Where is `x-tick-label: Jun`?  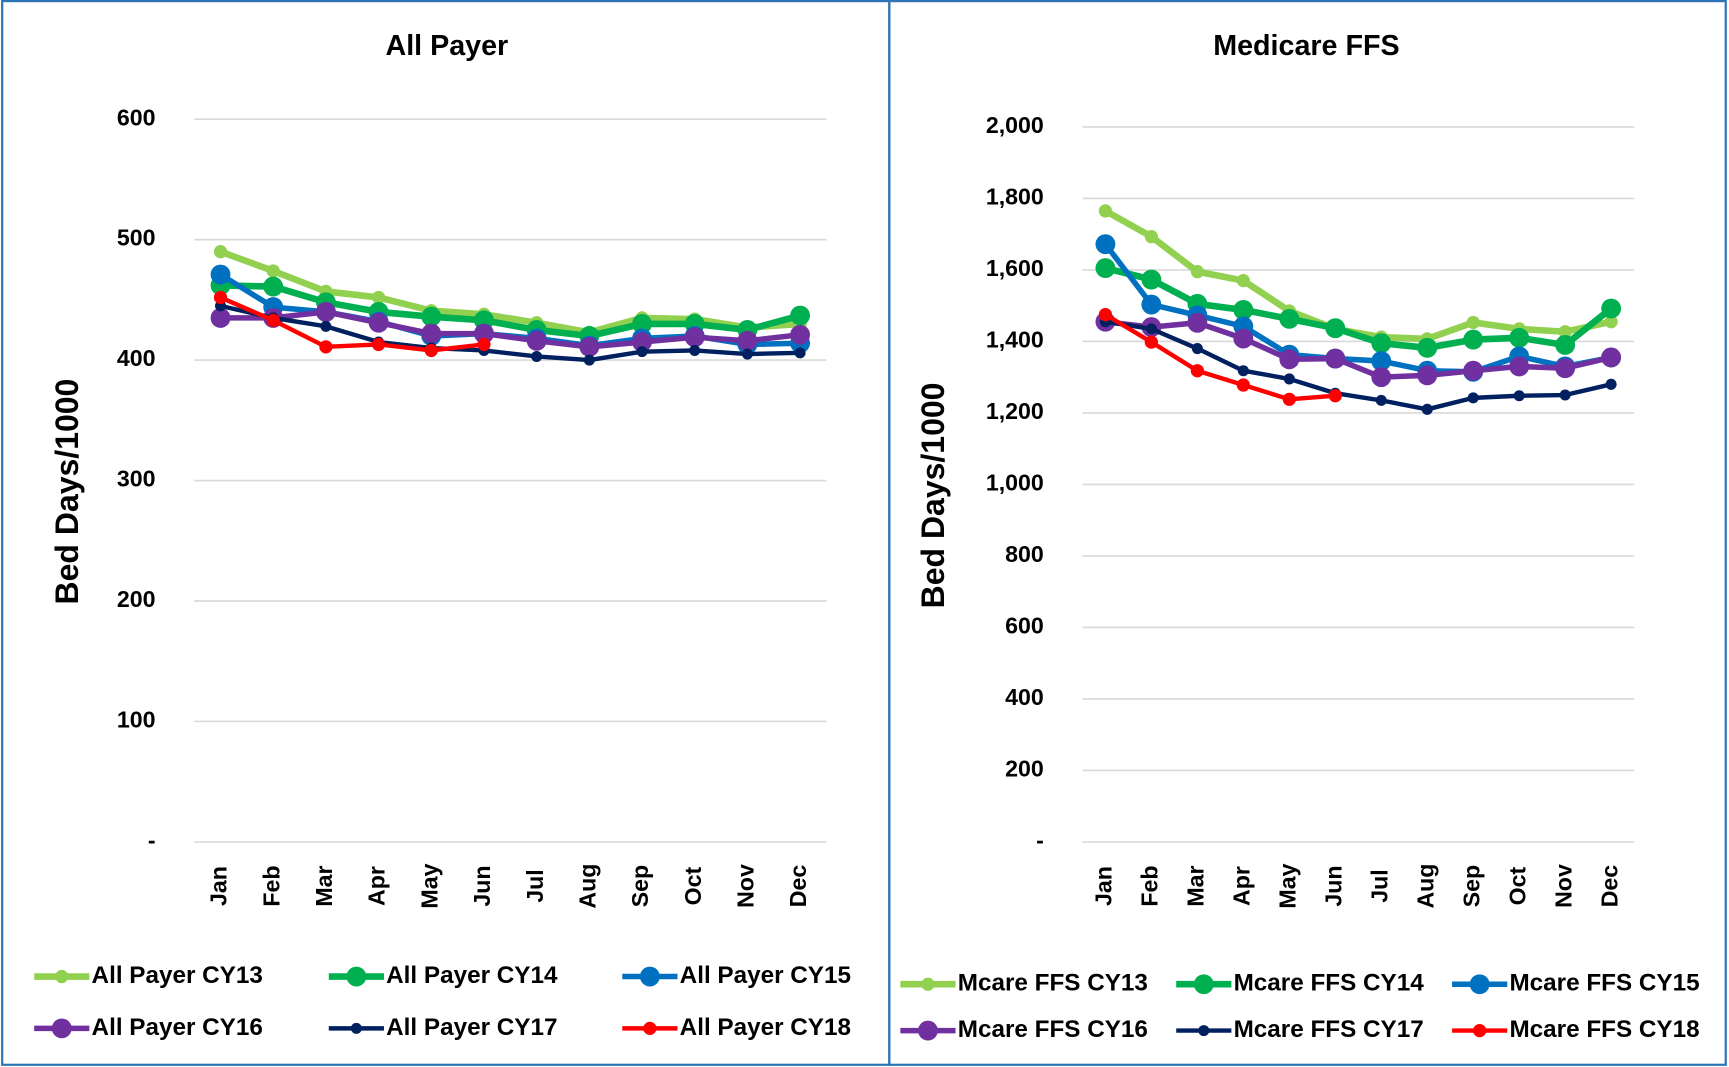
x-tick-label: Jun is located at coordinates (482, 885).